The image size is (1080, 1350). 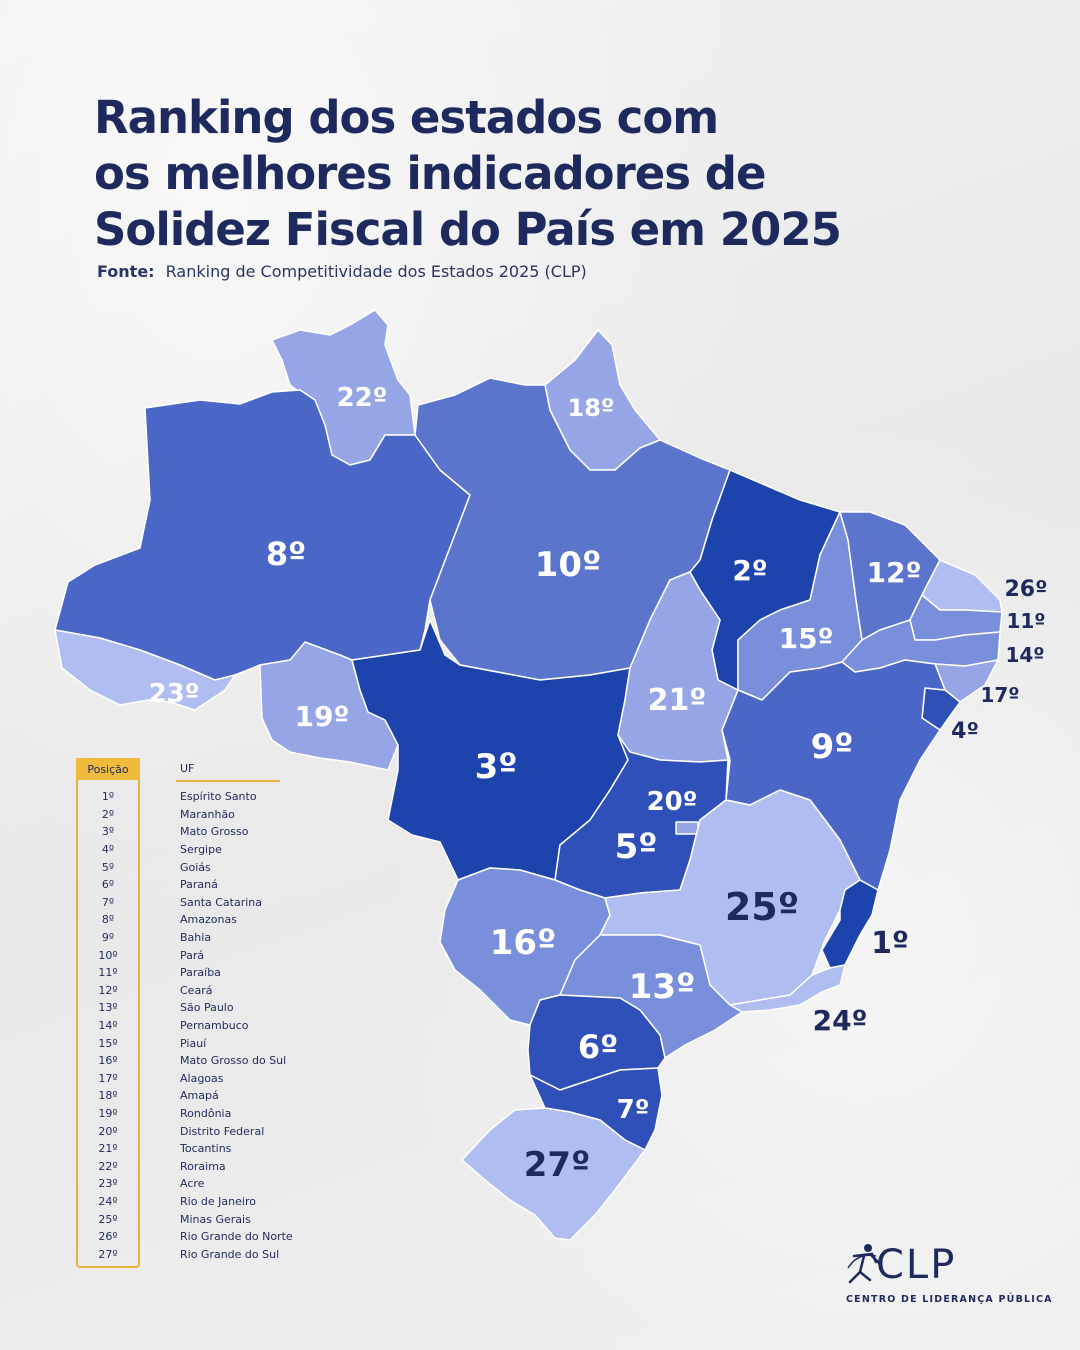 What do you see at coordinates (202, 1078) in the screenshot?
I see `legend-state-name: Alagoas` at bounding box center [202, 1078].